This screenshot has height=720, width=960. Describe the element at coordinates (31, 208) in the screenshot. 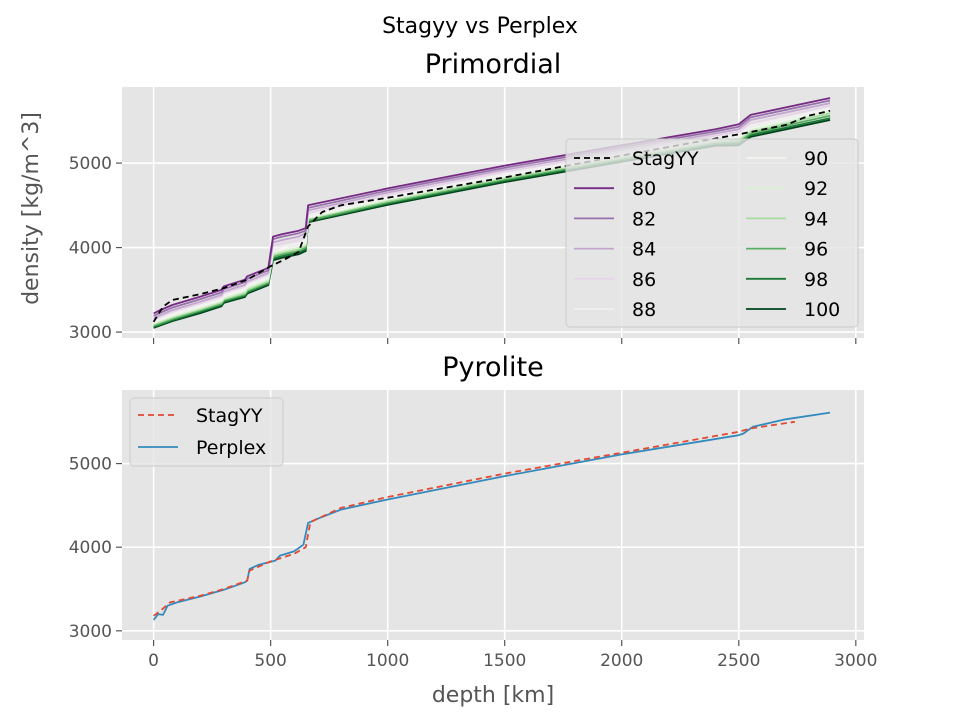

I see `y-axis-label: density [kg/m^3]` at that location.